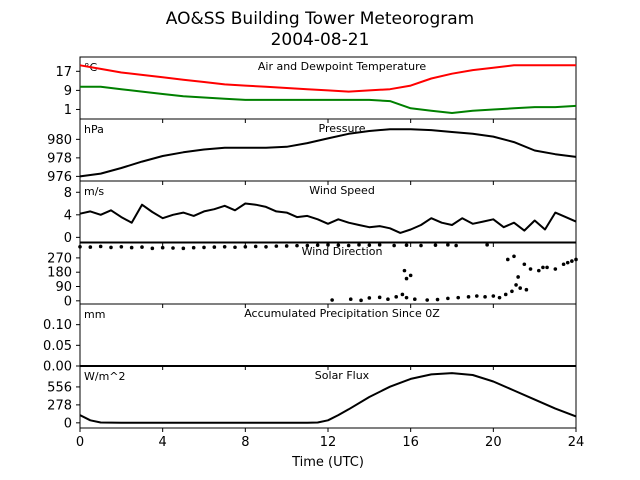 The height and width of the screenshot is (480, 640). I want to click on y-tick-label: 978, so click(59, 158).